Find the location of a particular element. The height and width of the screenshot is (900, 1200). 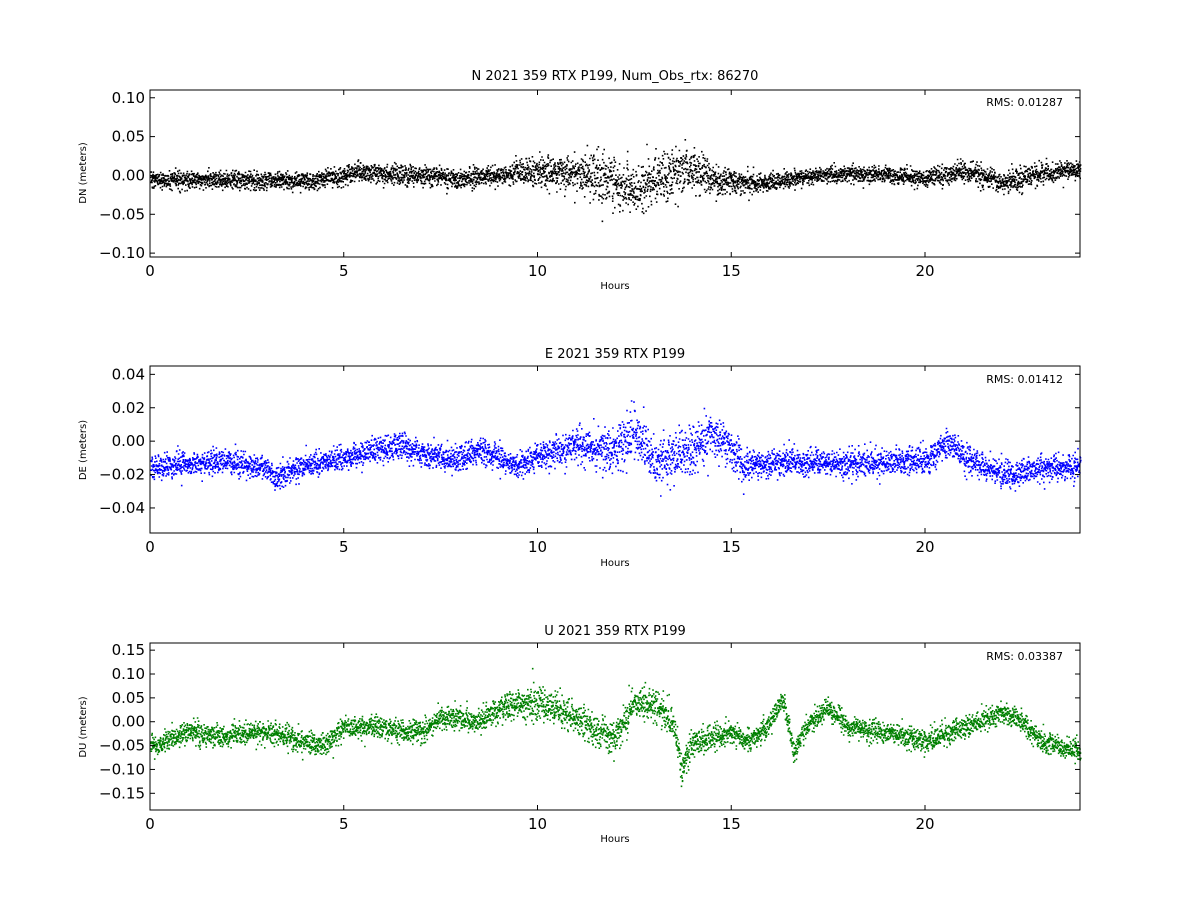

y-axis: −0.04 −0.02 0.00 0.02 0.04 is located at coordinates (589, 441).